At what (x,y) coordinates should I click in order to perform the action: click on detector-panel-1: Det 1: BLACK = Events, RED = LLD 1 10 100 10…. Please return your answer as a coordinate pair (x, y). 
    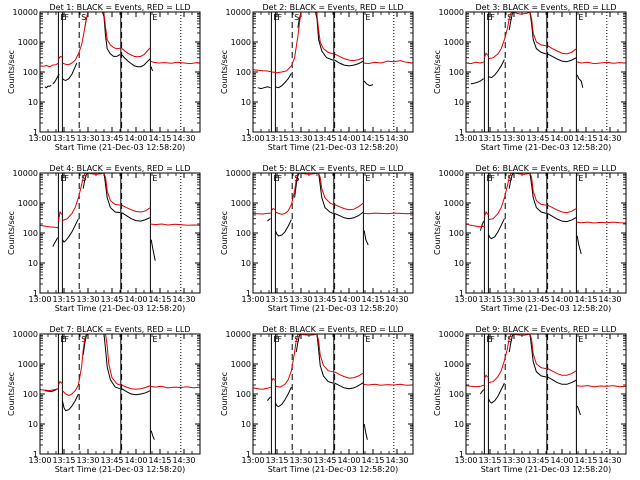
    Looking at the image, I should click on (104, 77).